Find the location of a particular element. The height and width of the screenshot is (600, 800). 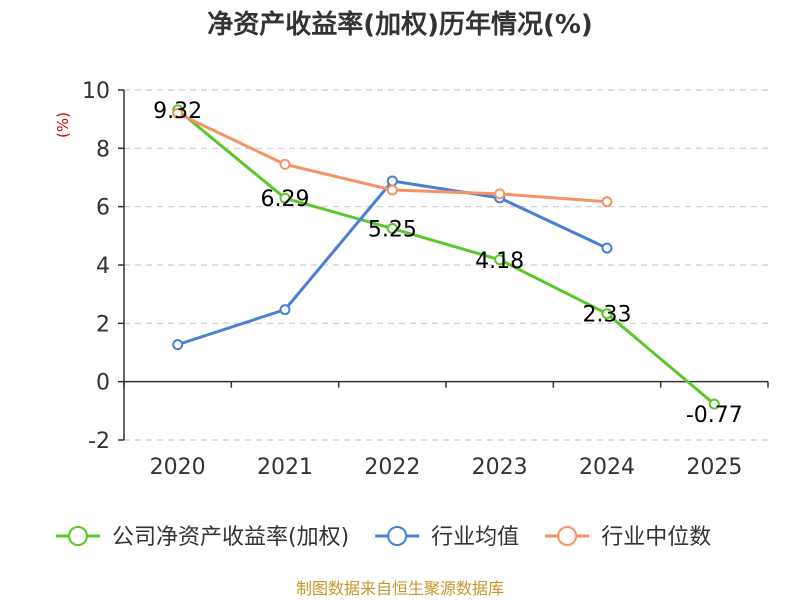

x-tick-label: 2023 is located at coordinates (500, 467).